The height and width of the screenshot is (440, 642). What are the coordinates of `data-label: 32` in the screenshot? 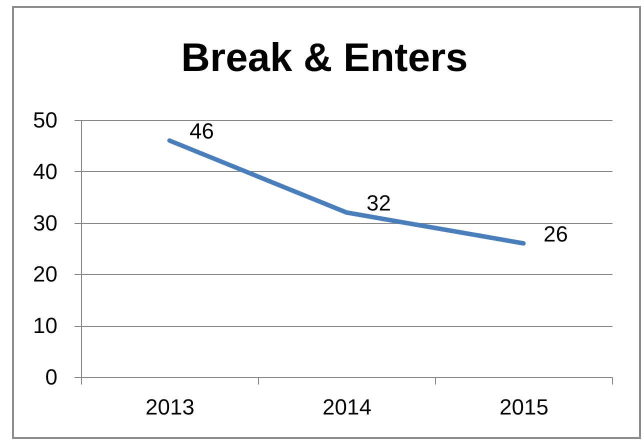 It's located at (378, 203).